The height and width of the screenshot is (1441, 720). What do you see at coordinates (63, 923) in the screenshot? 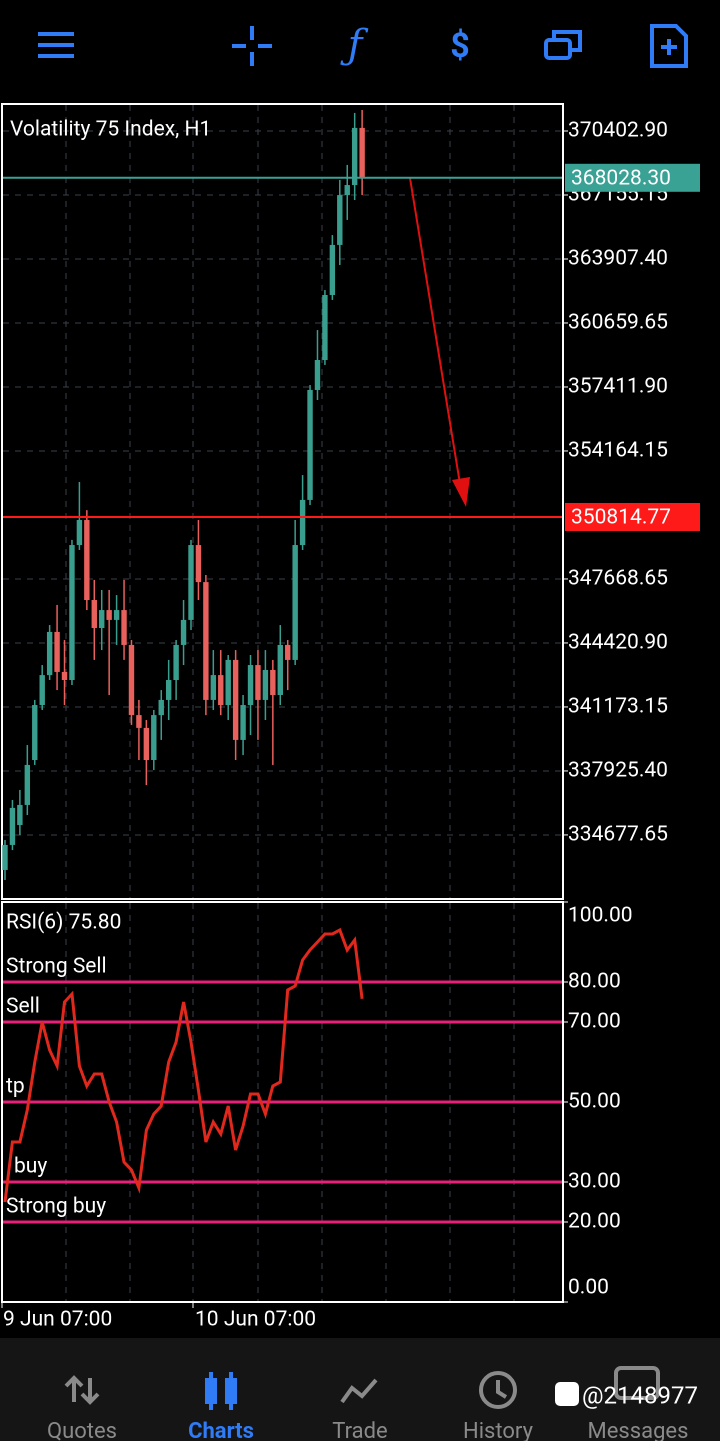
I see `rsi-title: RSI(6) 75.80` at bounding box center [63, 923].